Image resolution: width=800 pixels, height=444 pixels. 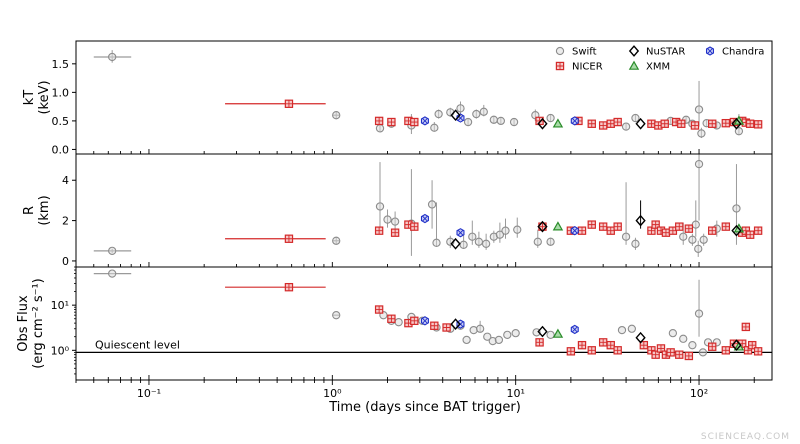 I want to click on y-tick-label: 4, so click(x=65, y=180).